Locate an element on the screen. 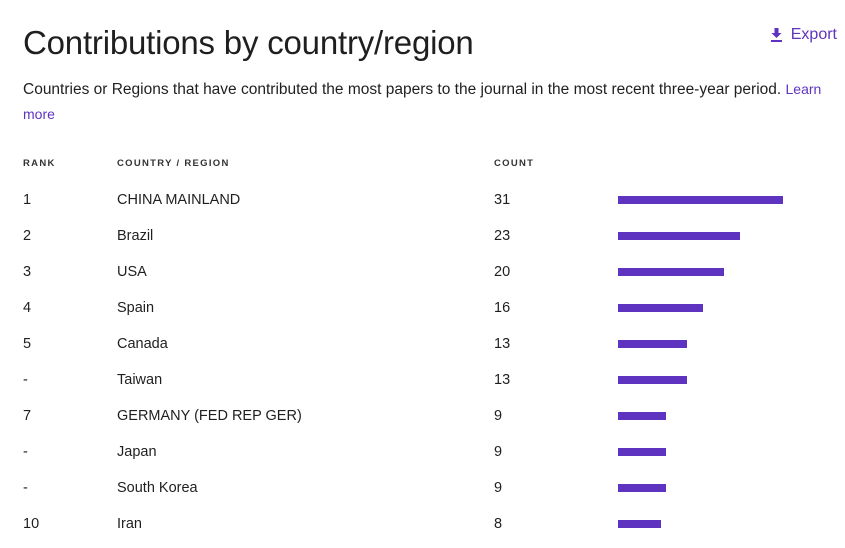  table-row: - Taiwan 13 is located at coordinates (422, 380).